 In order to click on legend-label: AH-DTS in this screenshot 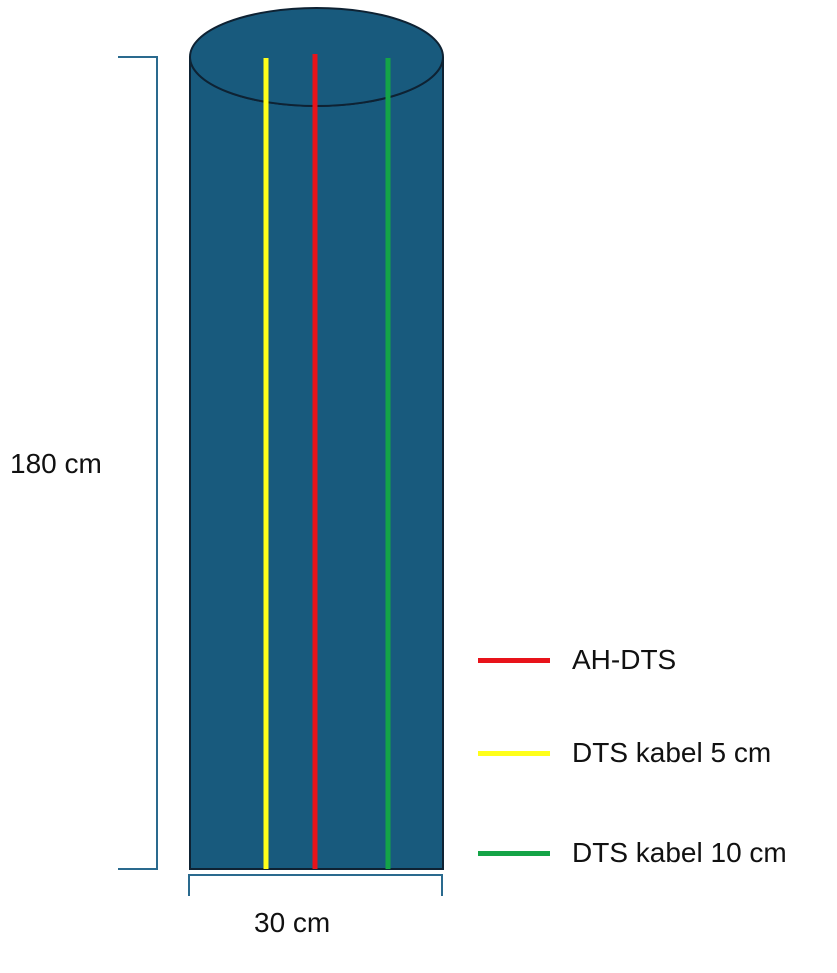, I will do `click(624, 659)`.